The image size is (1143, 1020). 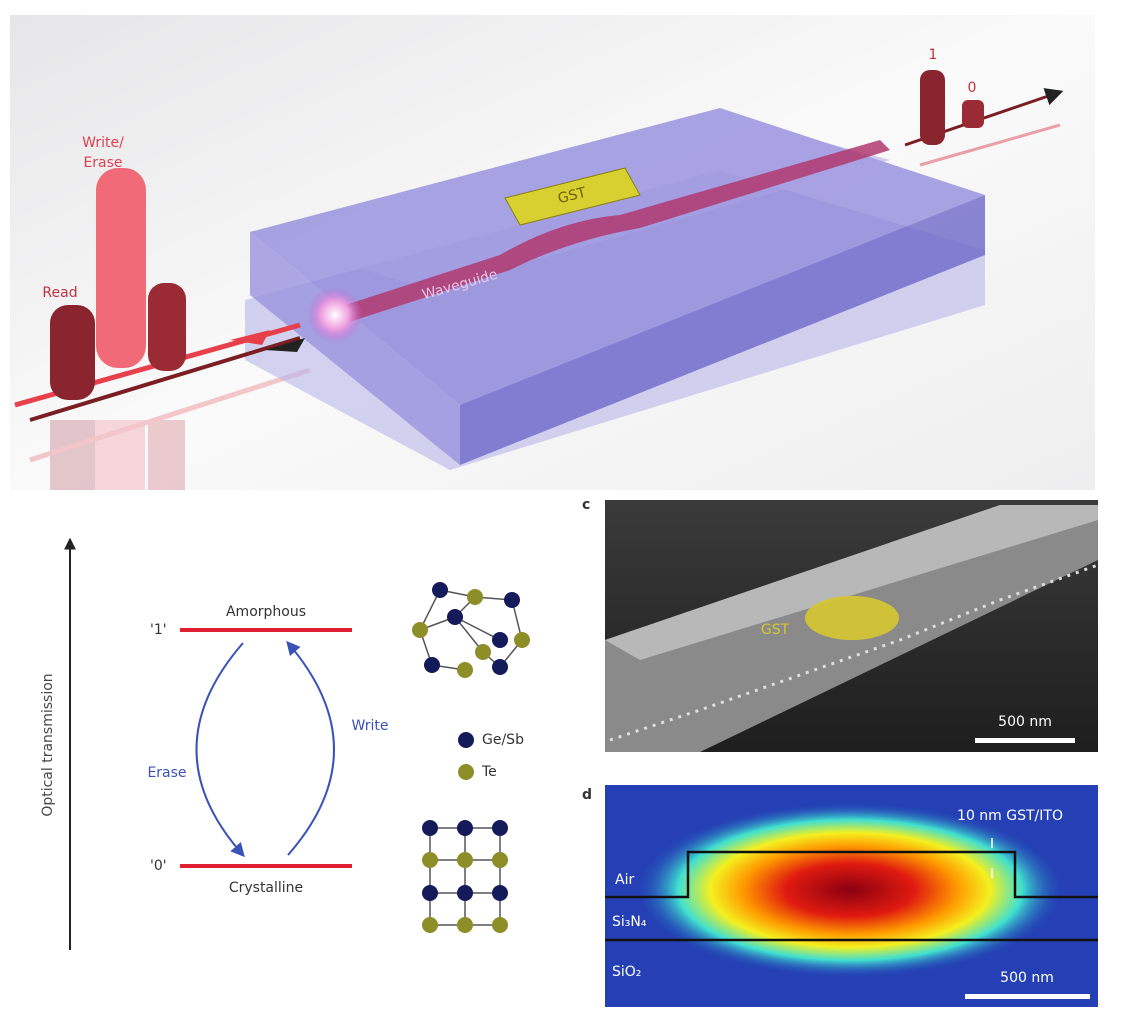 I want to click on panel-label: d, so click(x=587, y=795).